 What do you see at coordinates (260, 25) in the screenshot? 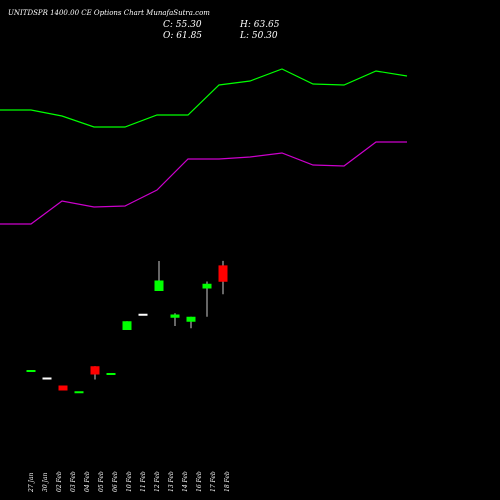
I see `high-value: H: 63.65` at bounding box center [260, 25].